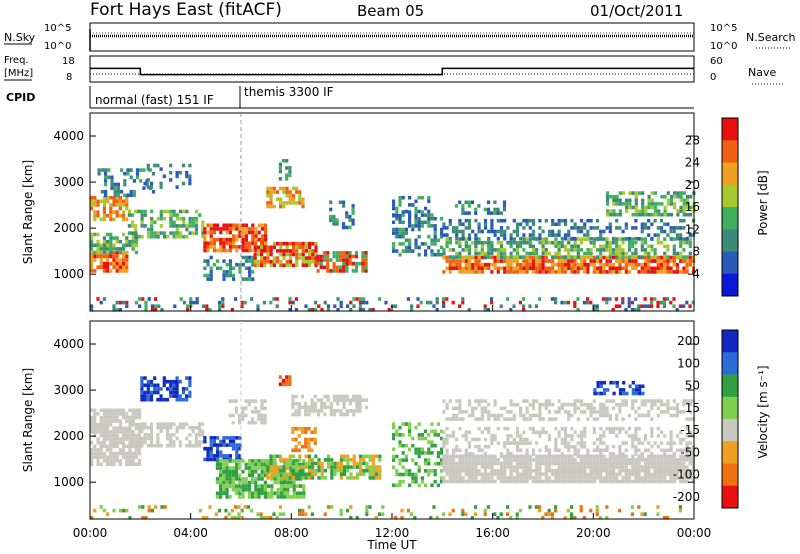 The height and width of the screenshot is (554, 800). Describe the element at coordinates (154, 100) in the screenshot. I see `cpid-segment-normal: normal (fast) 151 IF` at that location.